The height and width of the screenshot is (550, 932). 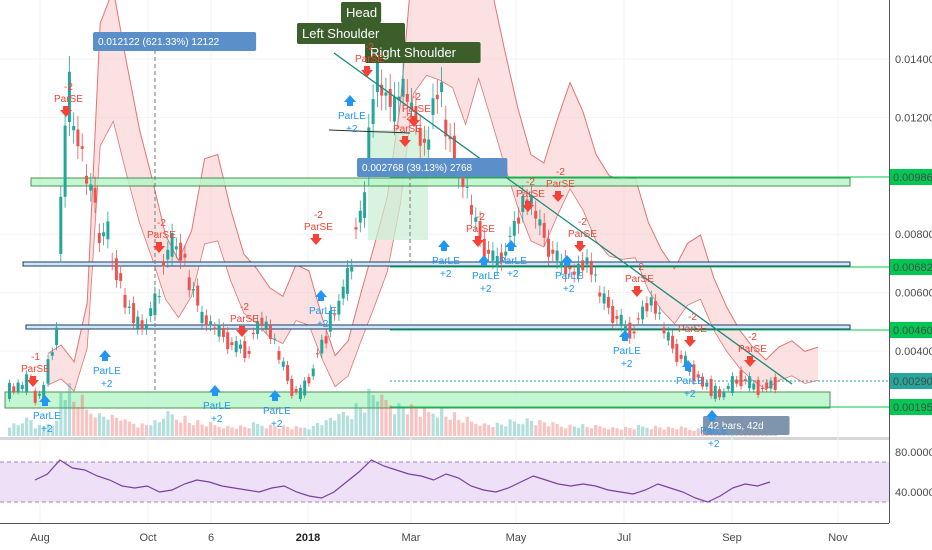 What do you see at coordinates (911, 267) in the screenshot?
I see `price-level-badge: 0.006823` at bounding box center [911, 267].